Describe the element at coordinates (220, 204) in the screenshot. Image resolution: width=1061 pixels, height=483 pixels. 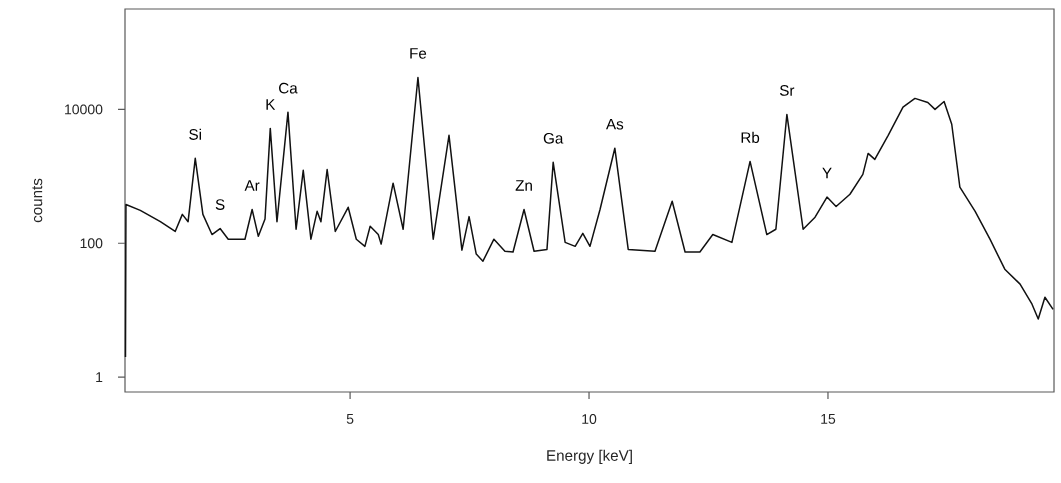
I see `annotation: S` at that location.